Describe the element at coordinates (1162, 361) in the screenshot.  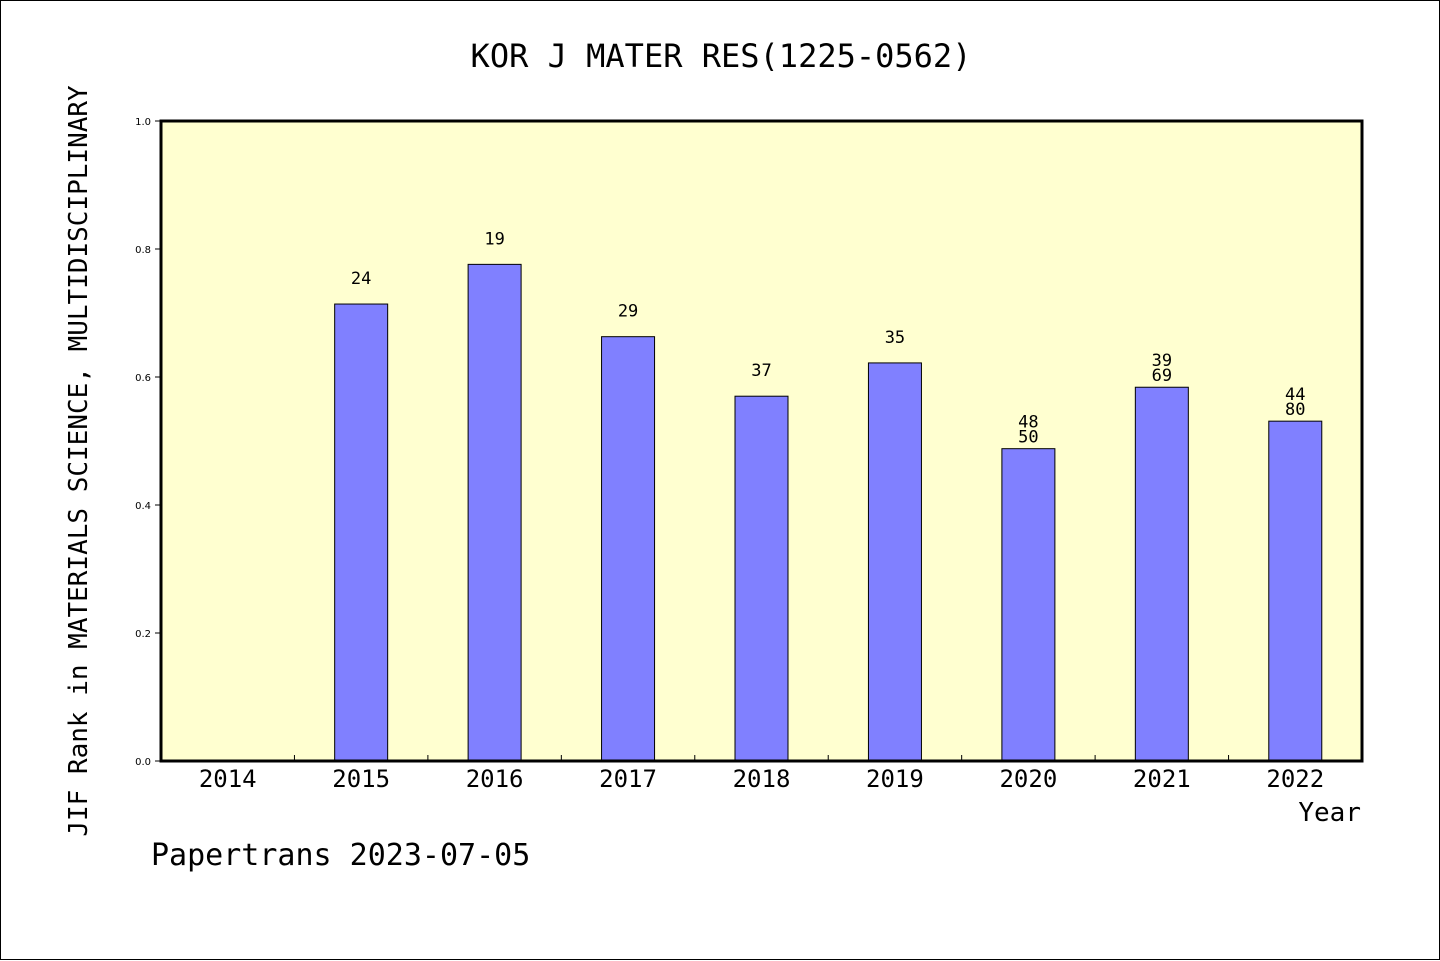
I see `bar-data-label: 39` at that location.